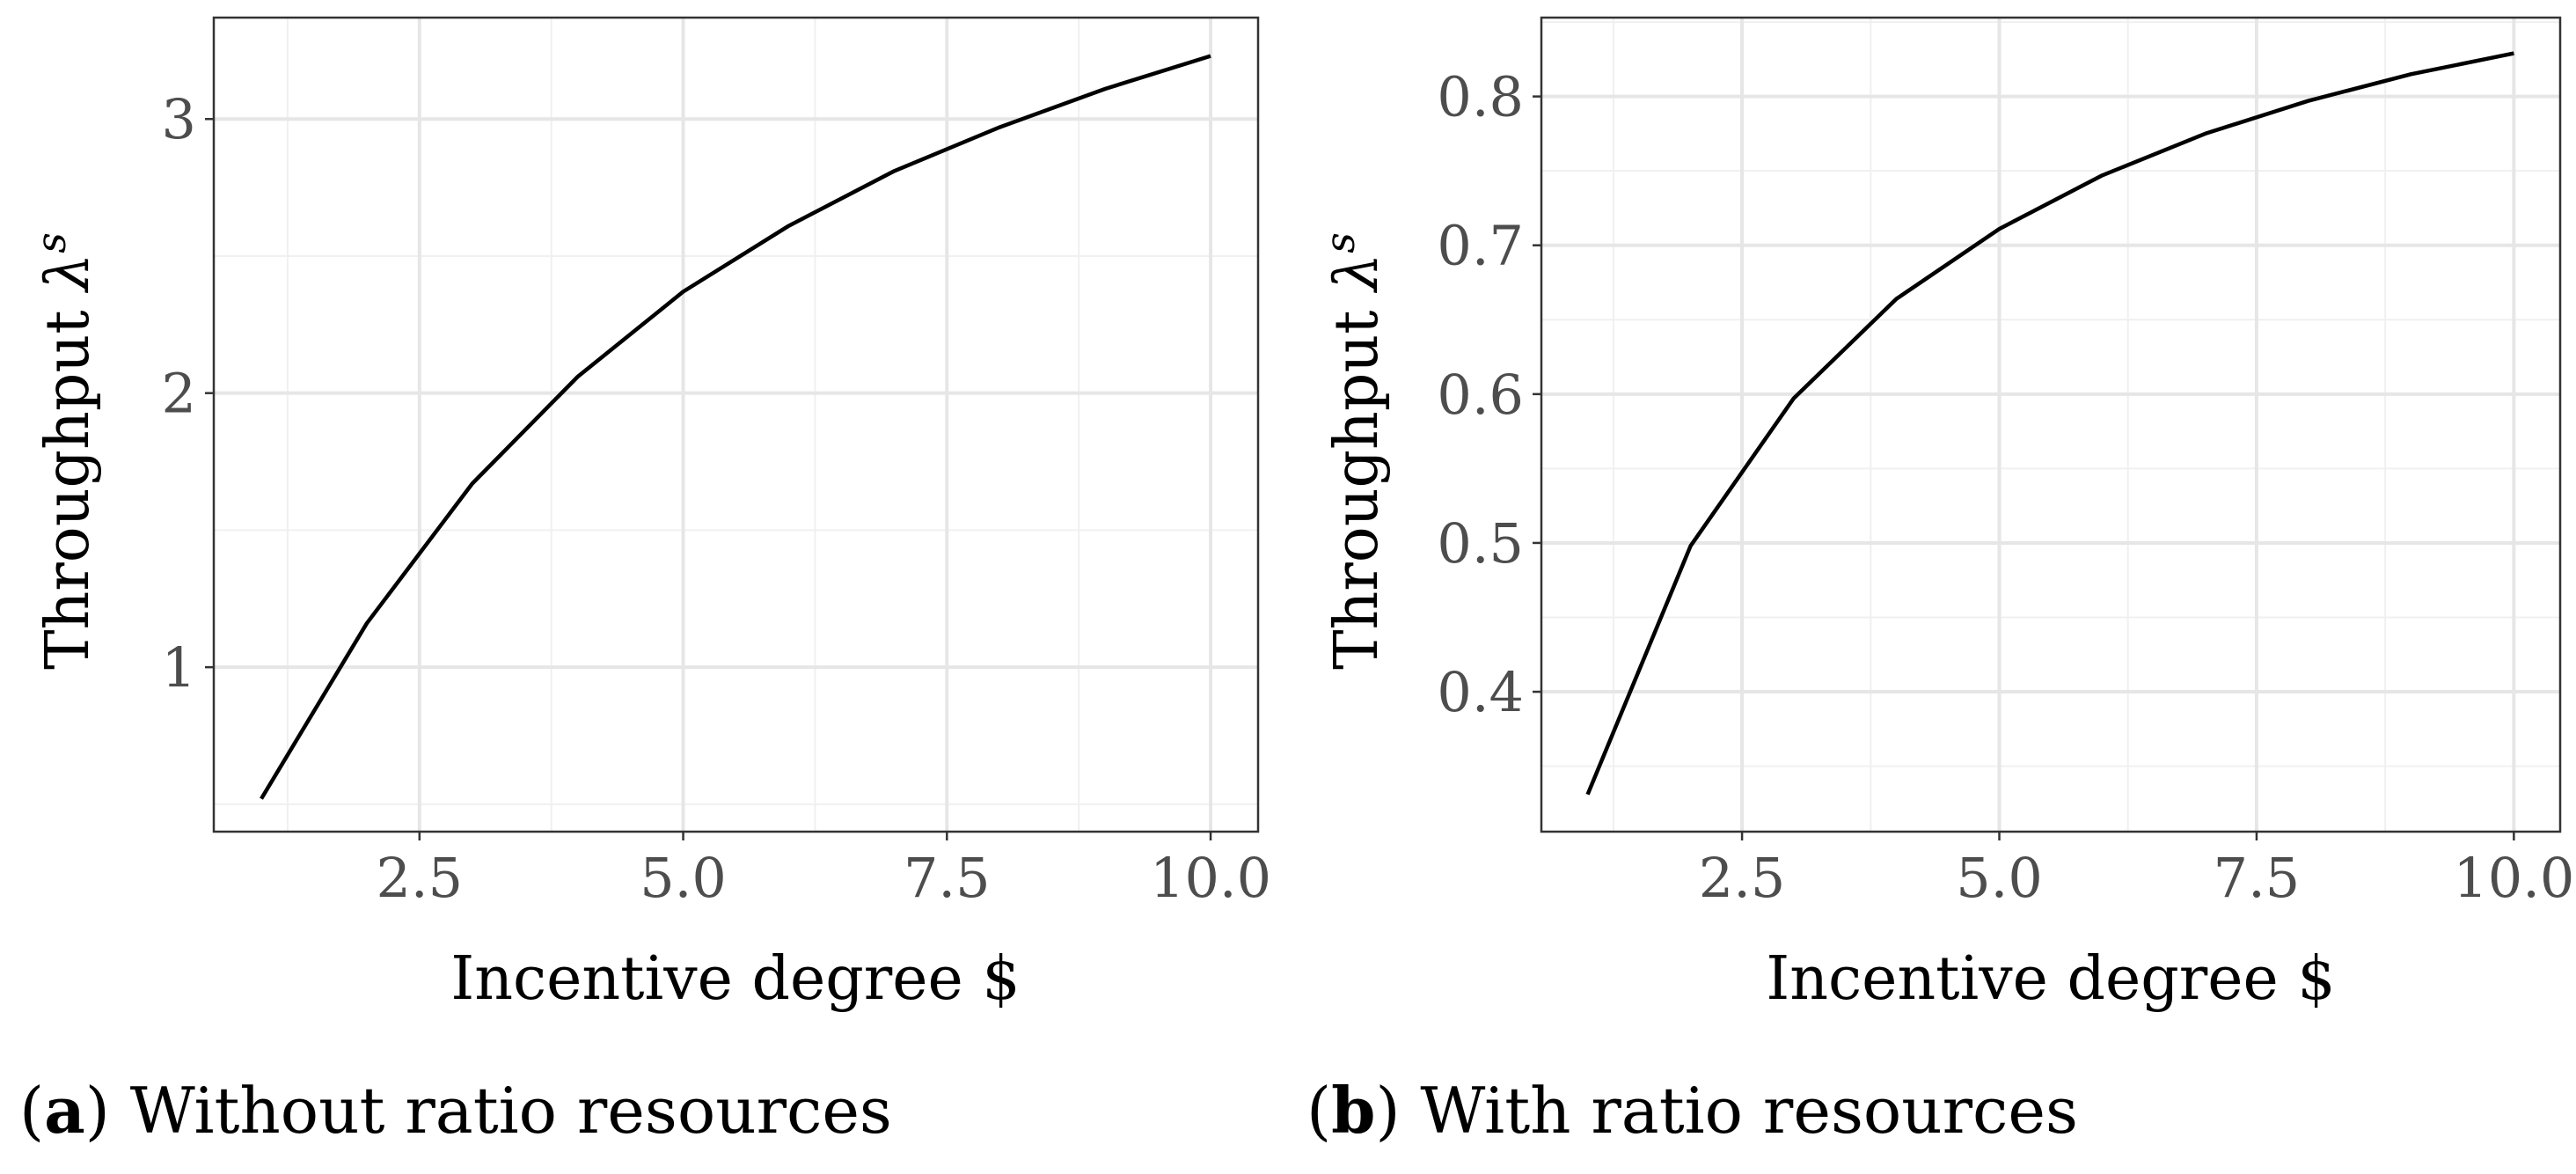 Image resolution: width=2576 pixels, height=1174 pixels. Describe the element at coordinates (1480, 692) in the screenshot. I see `y-tick-label: 0.4` at that location.